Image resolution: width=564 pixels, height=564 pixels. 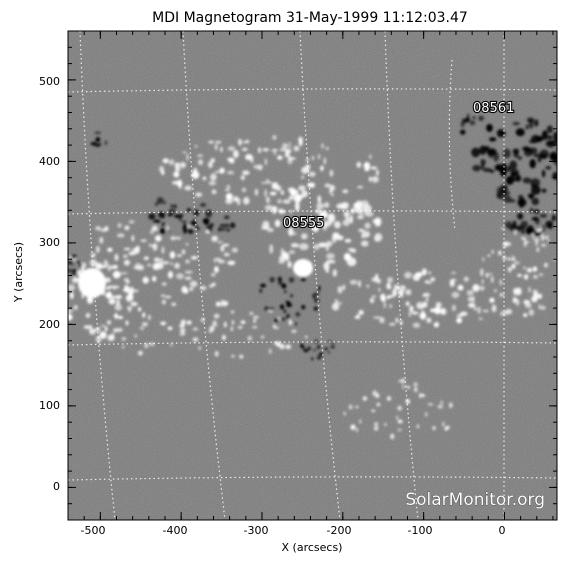 What do you see at coordinates (420, 530) in the screenshot?
I see `x-tick-label-4: -100` at bounding box center [420, 530].